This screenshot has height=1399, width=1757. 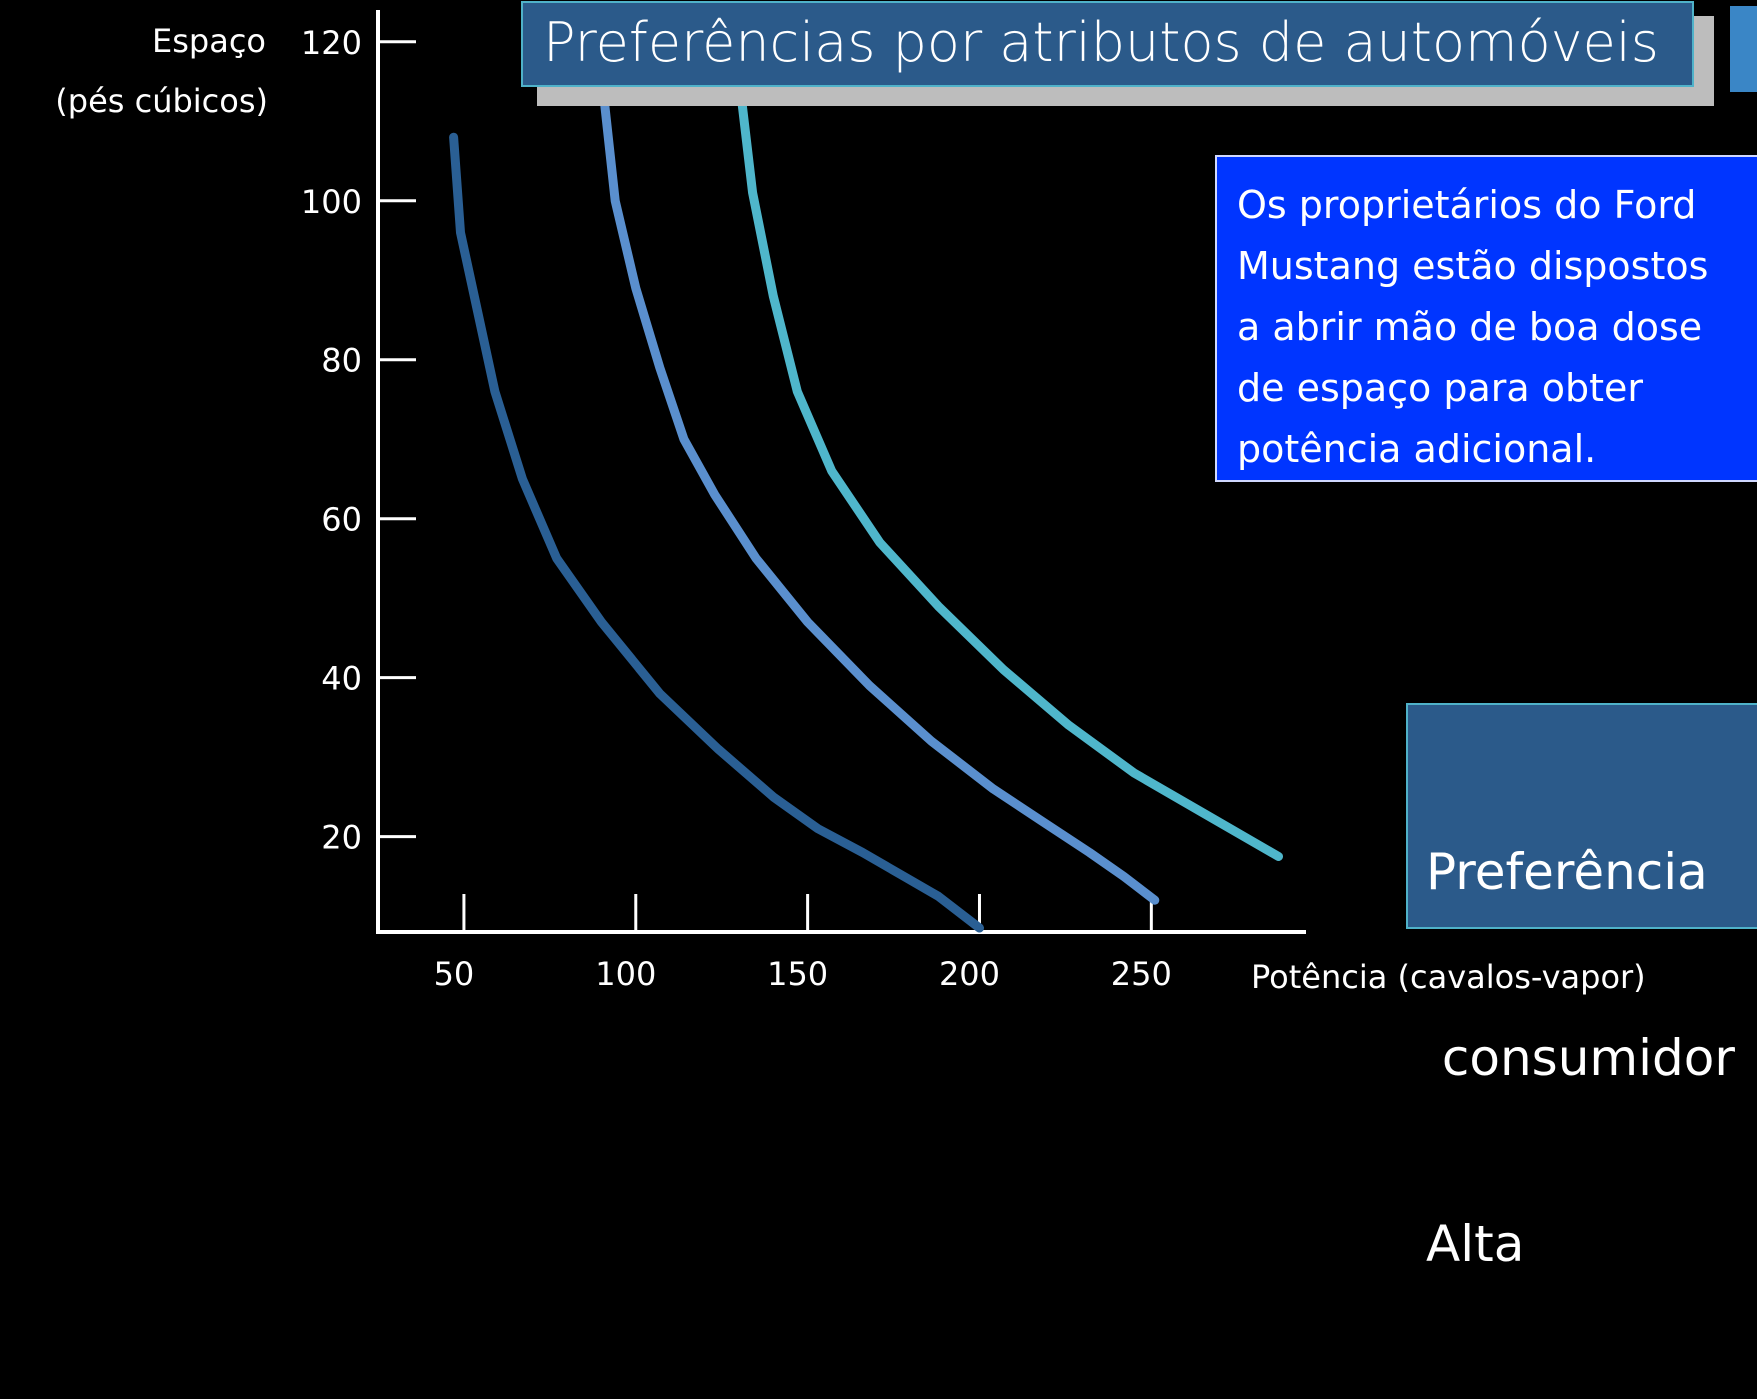 What do you see at coordinates (358, 440) in the screenshot?
I see `y-ticks: 20 40 60 80 100 120` at bounding box center [358, 440].